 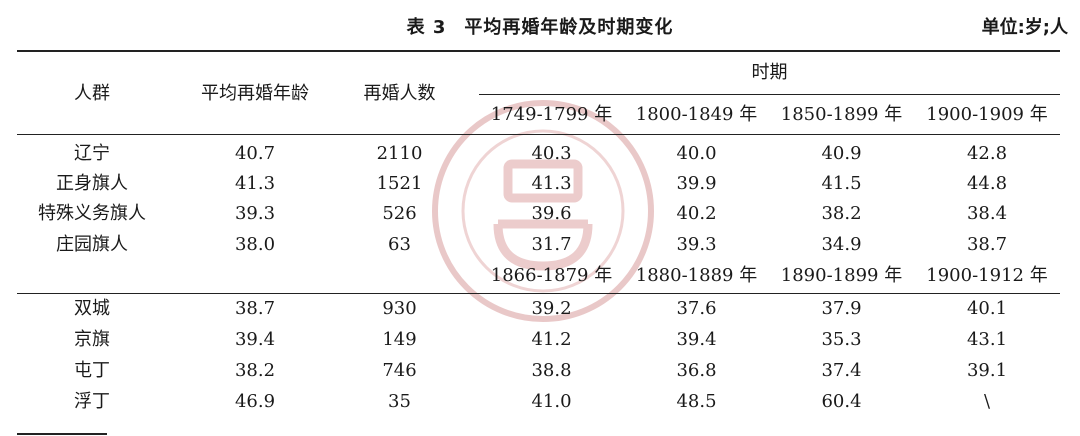 I want to click on header-count: 再婚人数, so click(x=399, y=93).